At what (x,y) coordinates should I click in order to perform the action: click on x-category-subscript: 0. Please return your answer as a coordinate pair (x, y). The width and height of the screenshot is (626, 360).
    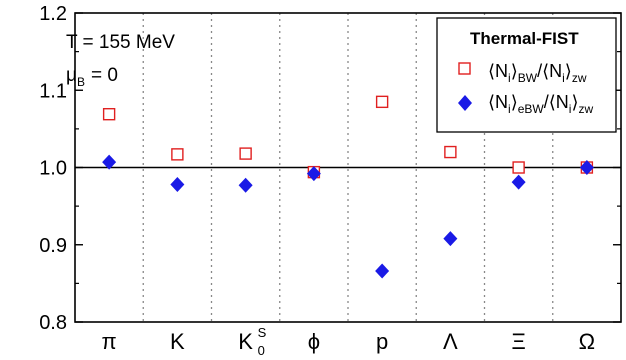
    Looking at the image, I should click on (261, 350).